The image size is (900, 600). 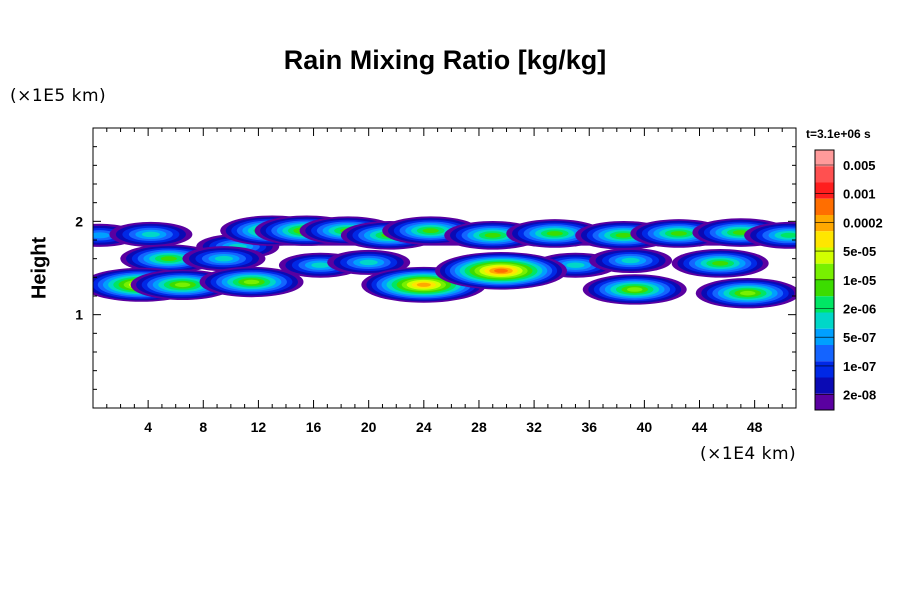 What do you see at coordinates (589, 427) in the screenshot?
I see `x-tick-label: 36` at bounding box center [589, 427].